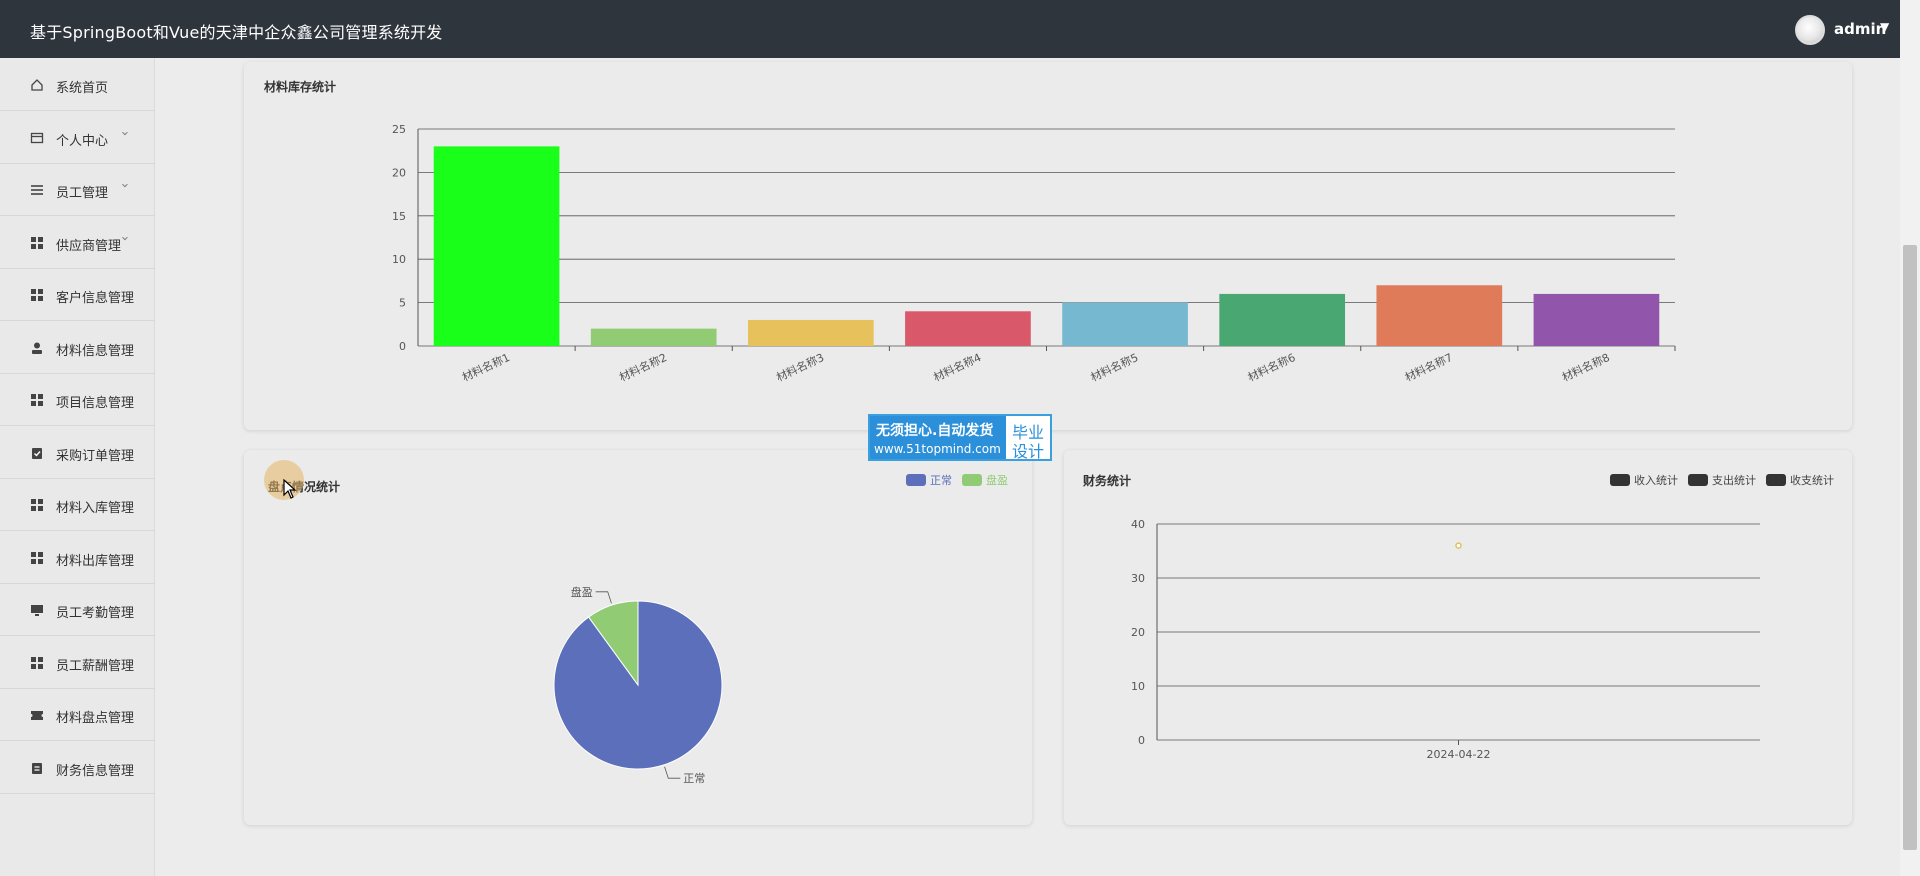 This screenshot has height=876, width=1920. Describe the element at coordinates (582, 592) in the screenshot. I see `pie-slice-label: 盘盈` at that location.